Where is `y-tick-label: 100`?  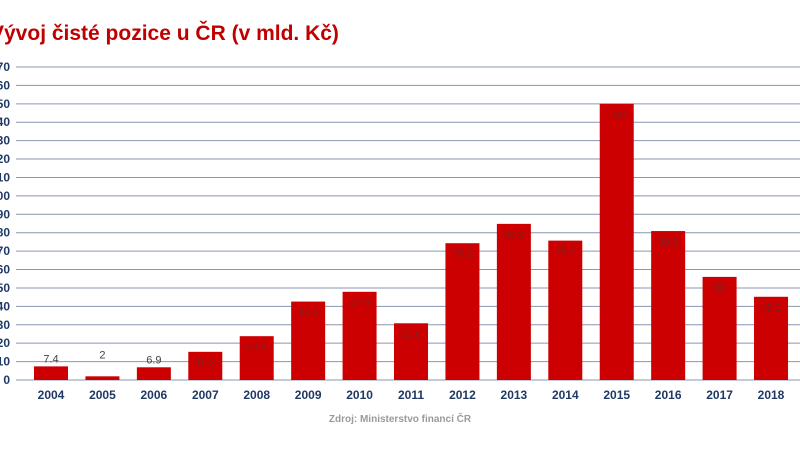
y-tick-label: 100 is located at coordinates (5, 196).